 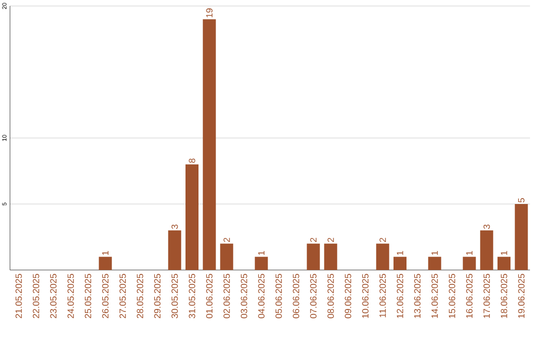 What do you see at coordinates (174, 296) in the screenshot?
I see `x-tick-label: 30.05.2025` at bounding box center [174, 296].